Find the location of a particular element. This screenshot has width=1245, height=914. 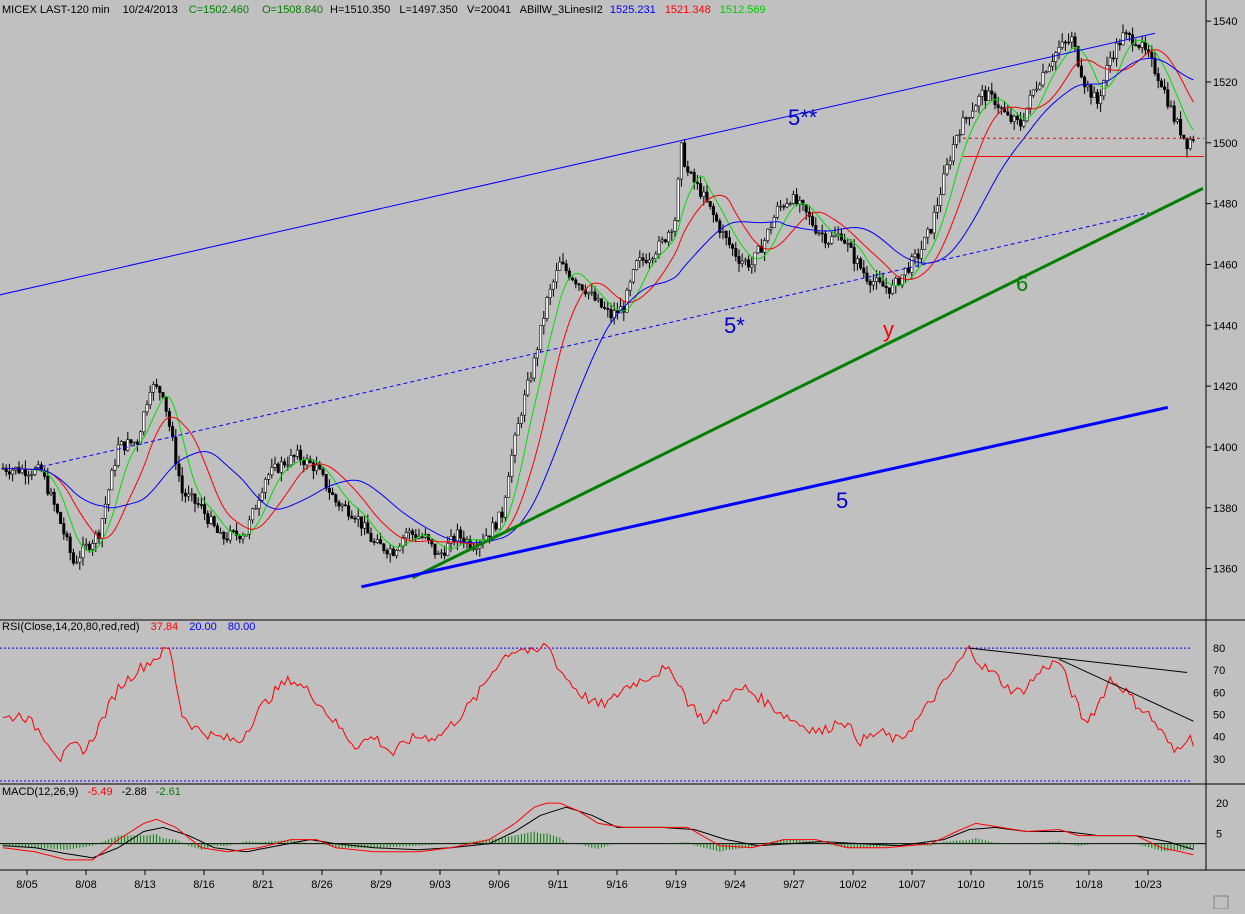

date-tick-label: 9/11 is located at coordinates (558, 885).